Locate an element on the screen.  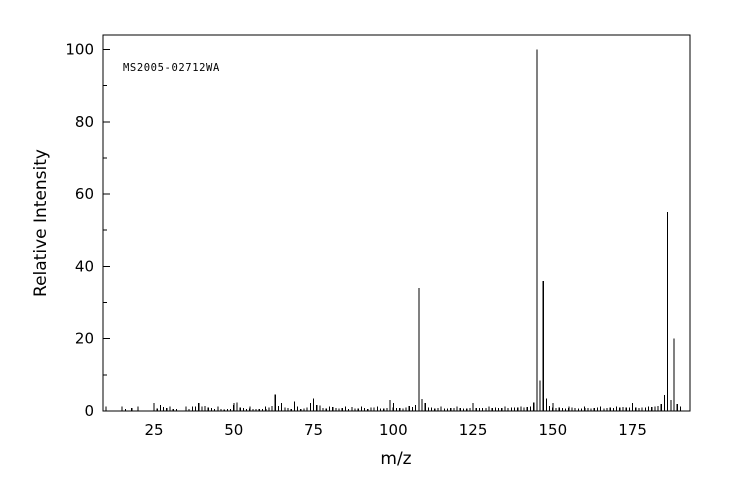
x-axis-title: m/z is located at coordinates (395, 459).